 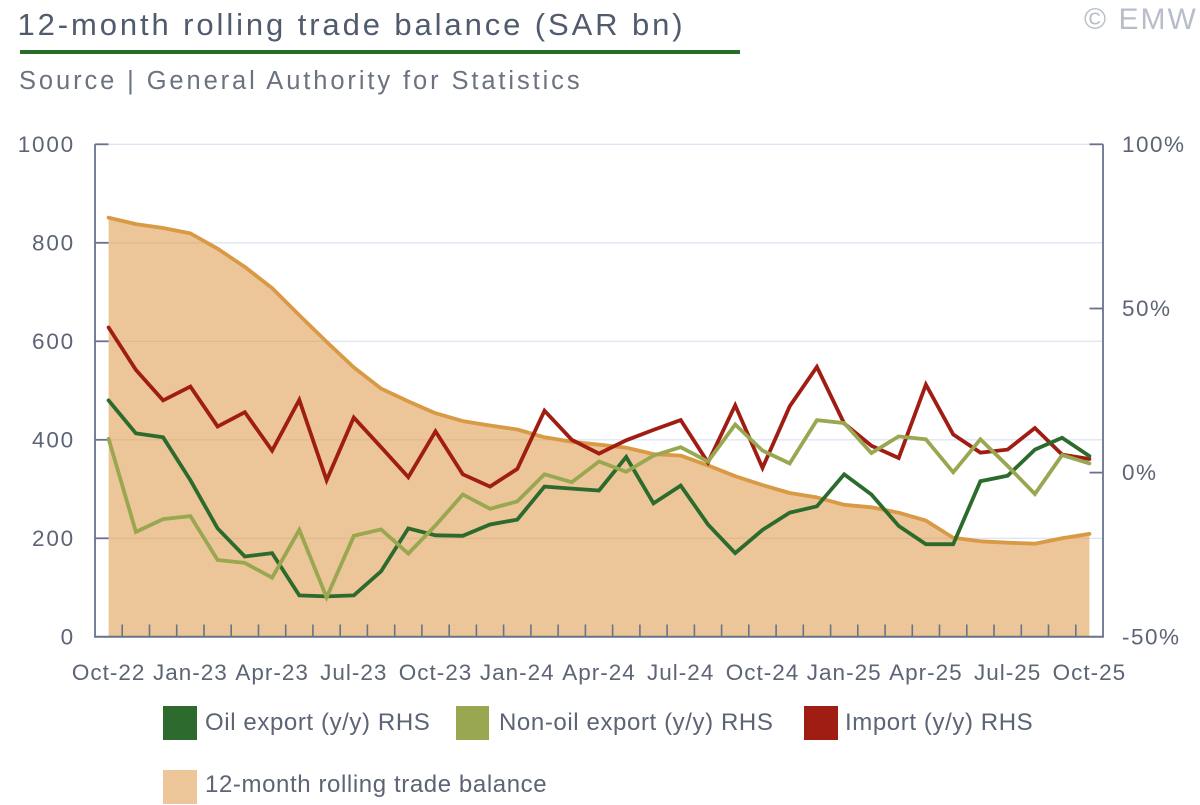 What do you see at coordinates (517, 672) in the screenshot?
I see `svg-text: Jan-24` at bounding box center [517, 672].